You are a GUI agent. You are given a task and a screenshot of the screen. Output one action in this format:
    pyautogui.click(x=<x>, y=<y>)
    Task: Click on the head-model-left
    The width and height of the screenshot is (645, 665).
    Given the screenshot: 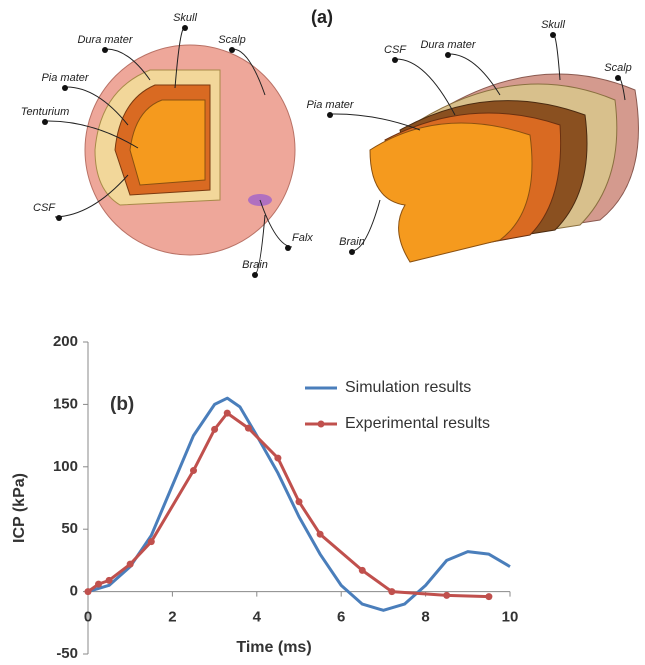 What is the action you would take?
    pyautogui.click(x=190, y=150)
    